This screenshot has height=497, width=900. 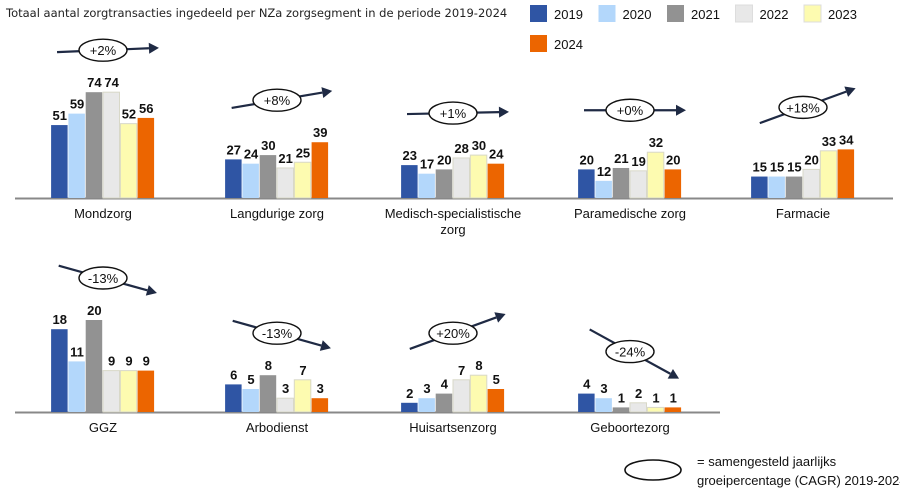 What do you see at coordinates (675, 13) in the screenshot?
I see `legend-swatch-2021` at bounding box center [675, 13].